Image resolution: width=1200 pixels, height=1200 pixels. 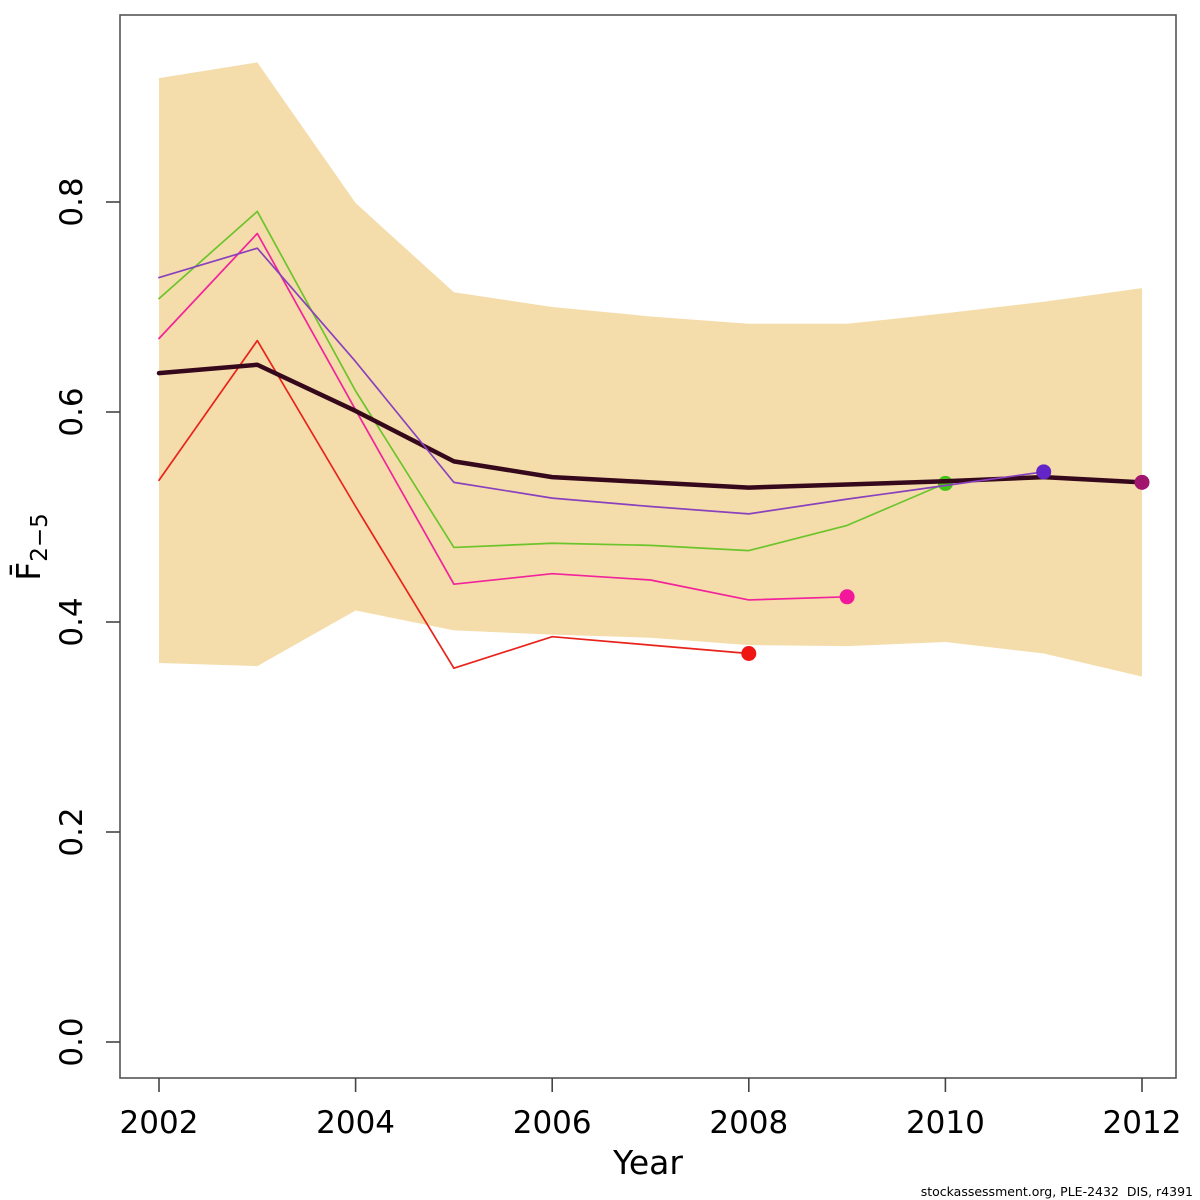 What do you see at coordinates (748, 1123) in the screenshot?
I see `x-tick-label-2008: 2008` at bounding box center [748, 1123].